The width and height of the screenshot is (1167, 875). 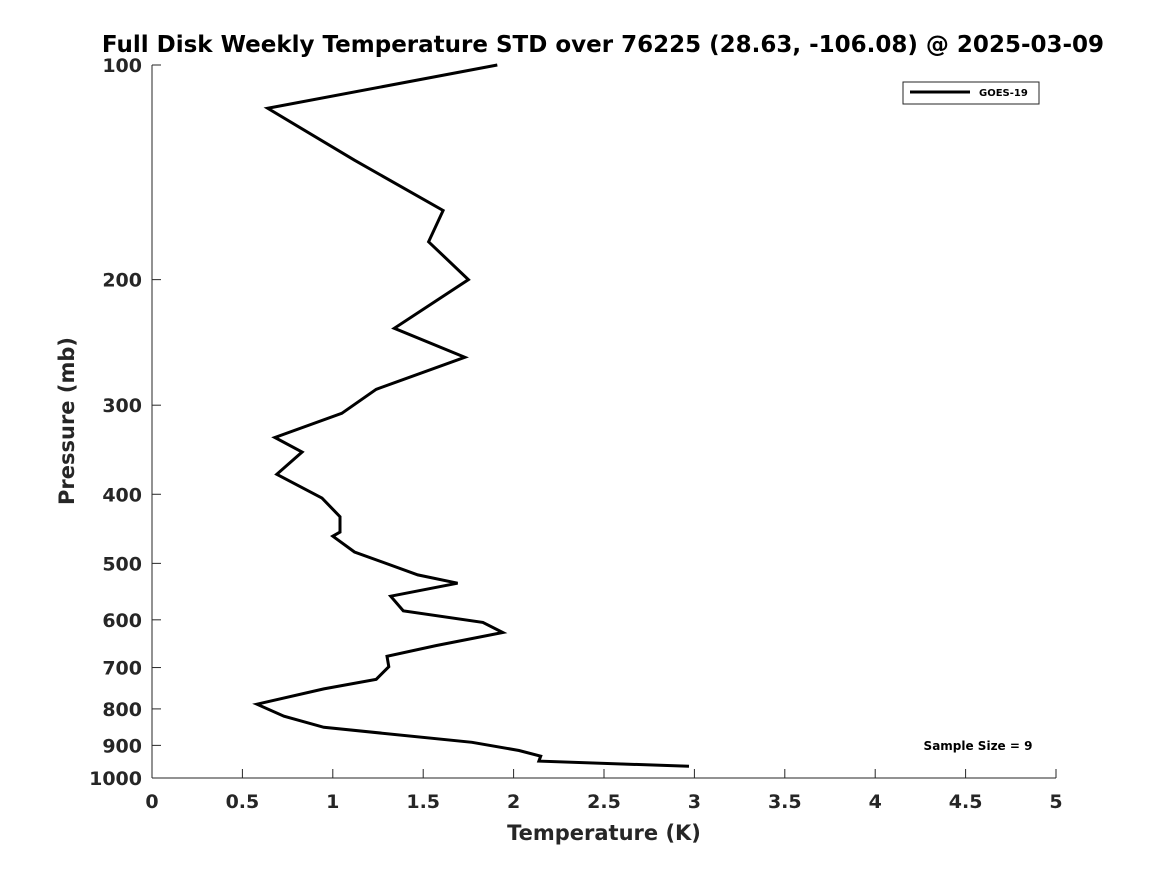 I want to click on legend: GOES-19, so click(x=971, y=93).